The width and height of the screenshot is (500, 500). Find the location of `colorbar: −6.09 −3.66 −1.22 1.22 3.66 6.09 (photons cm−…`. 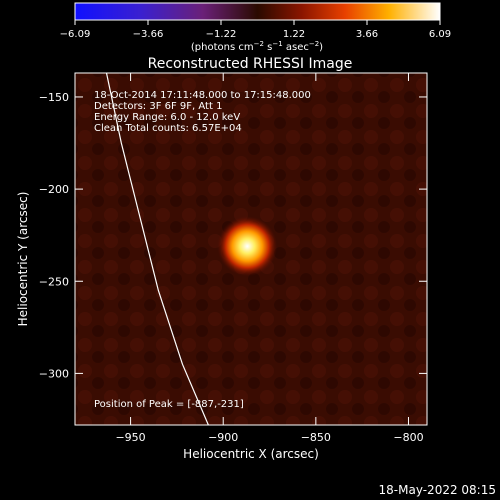

colorbar: −6.09 −3.66 −1.22 1.22 3.66 6.09 (photons cm−… is located at coordinates (255, 27).